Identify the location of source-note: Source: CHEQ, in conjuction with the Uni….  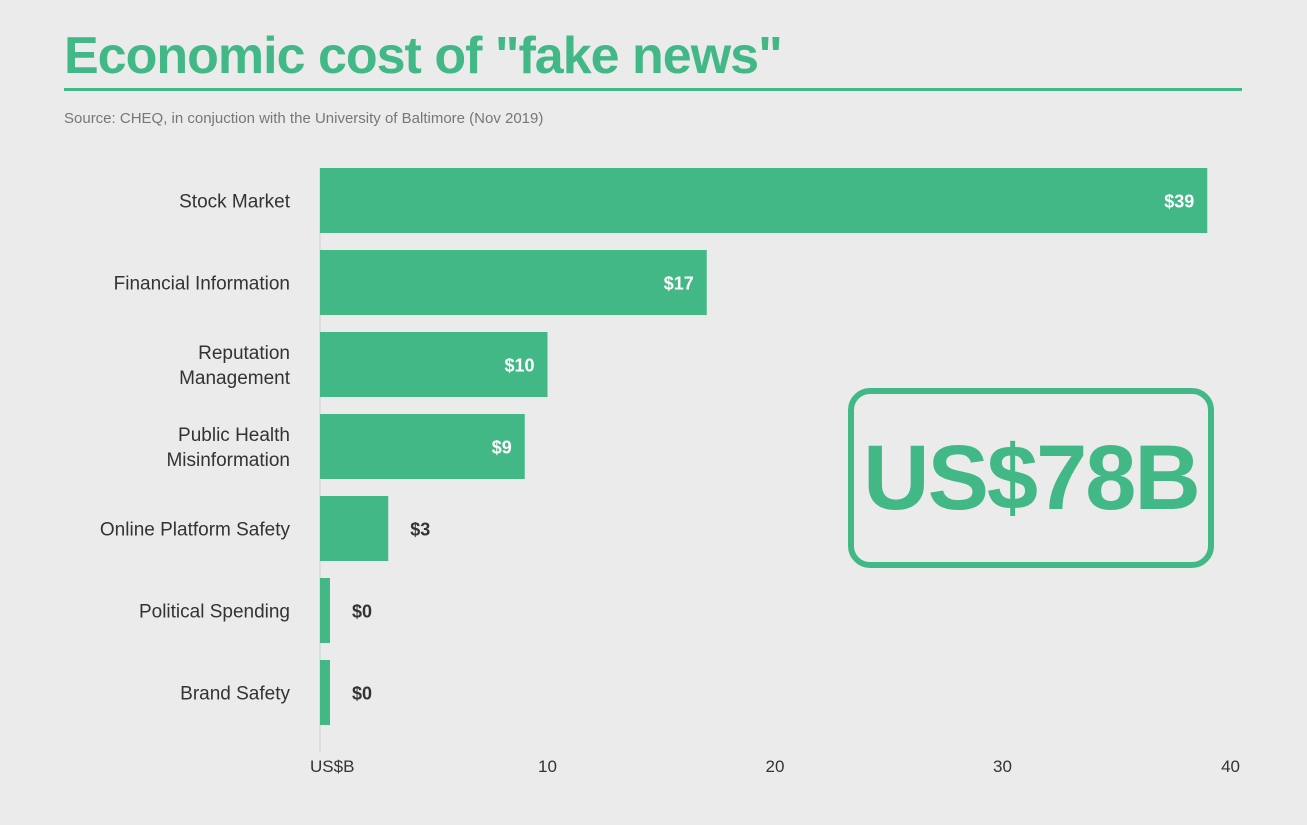
(304, 118).